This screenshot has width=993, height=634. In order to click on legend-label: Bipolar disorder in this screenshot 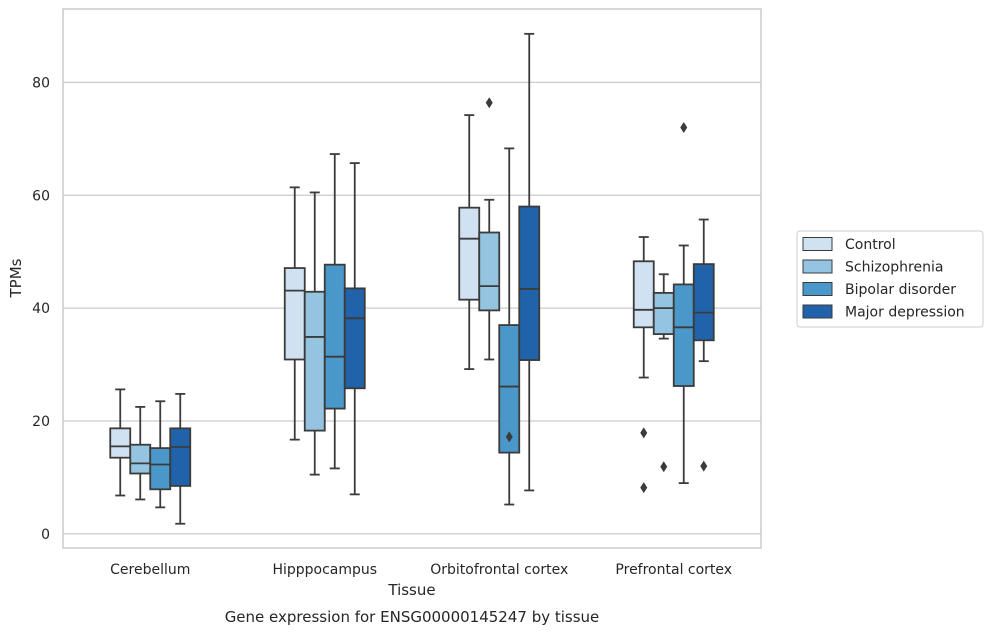, I will do `click(900, 290)`.